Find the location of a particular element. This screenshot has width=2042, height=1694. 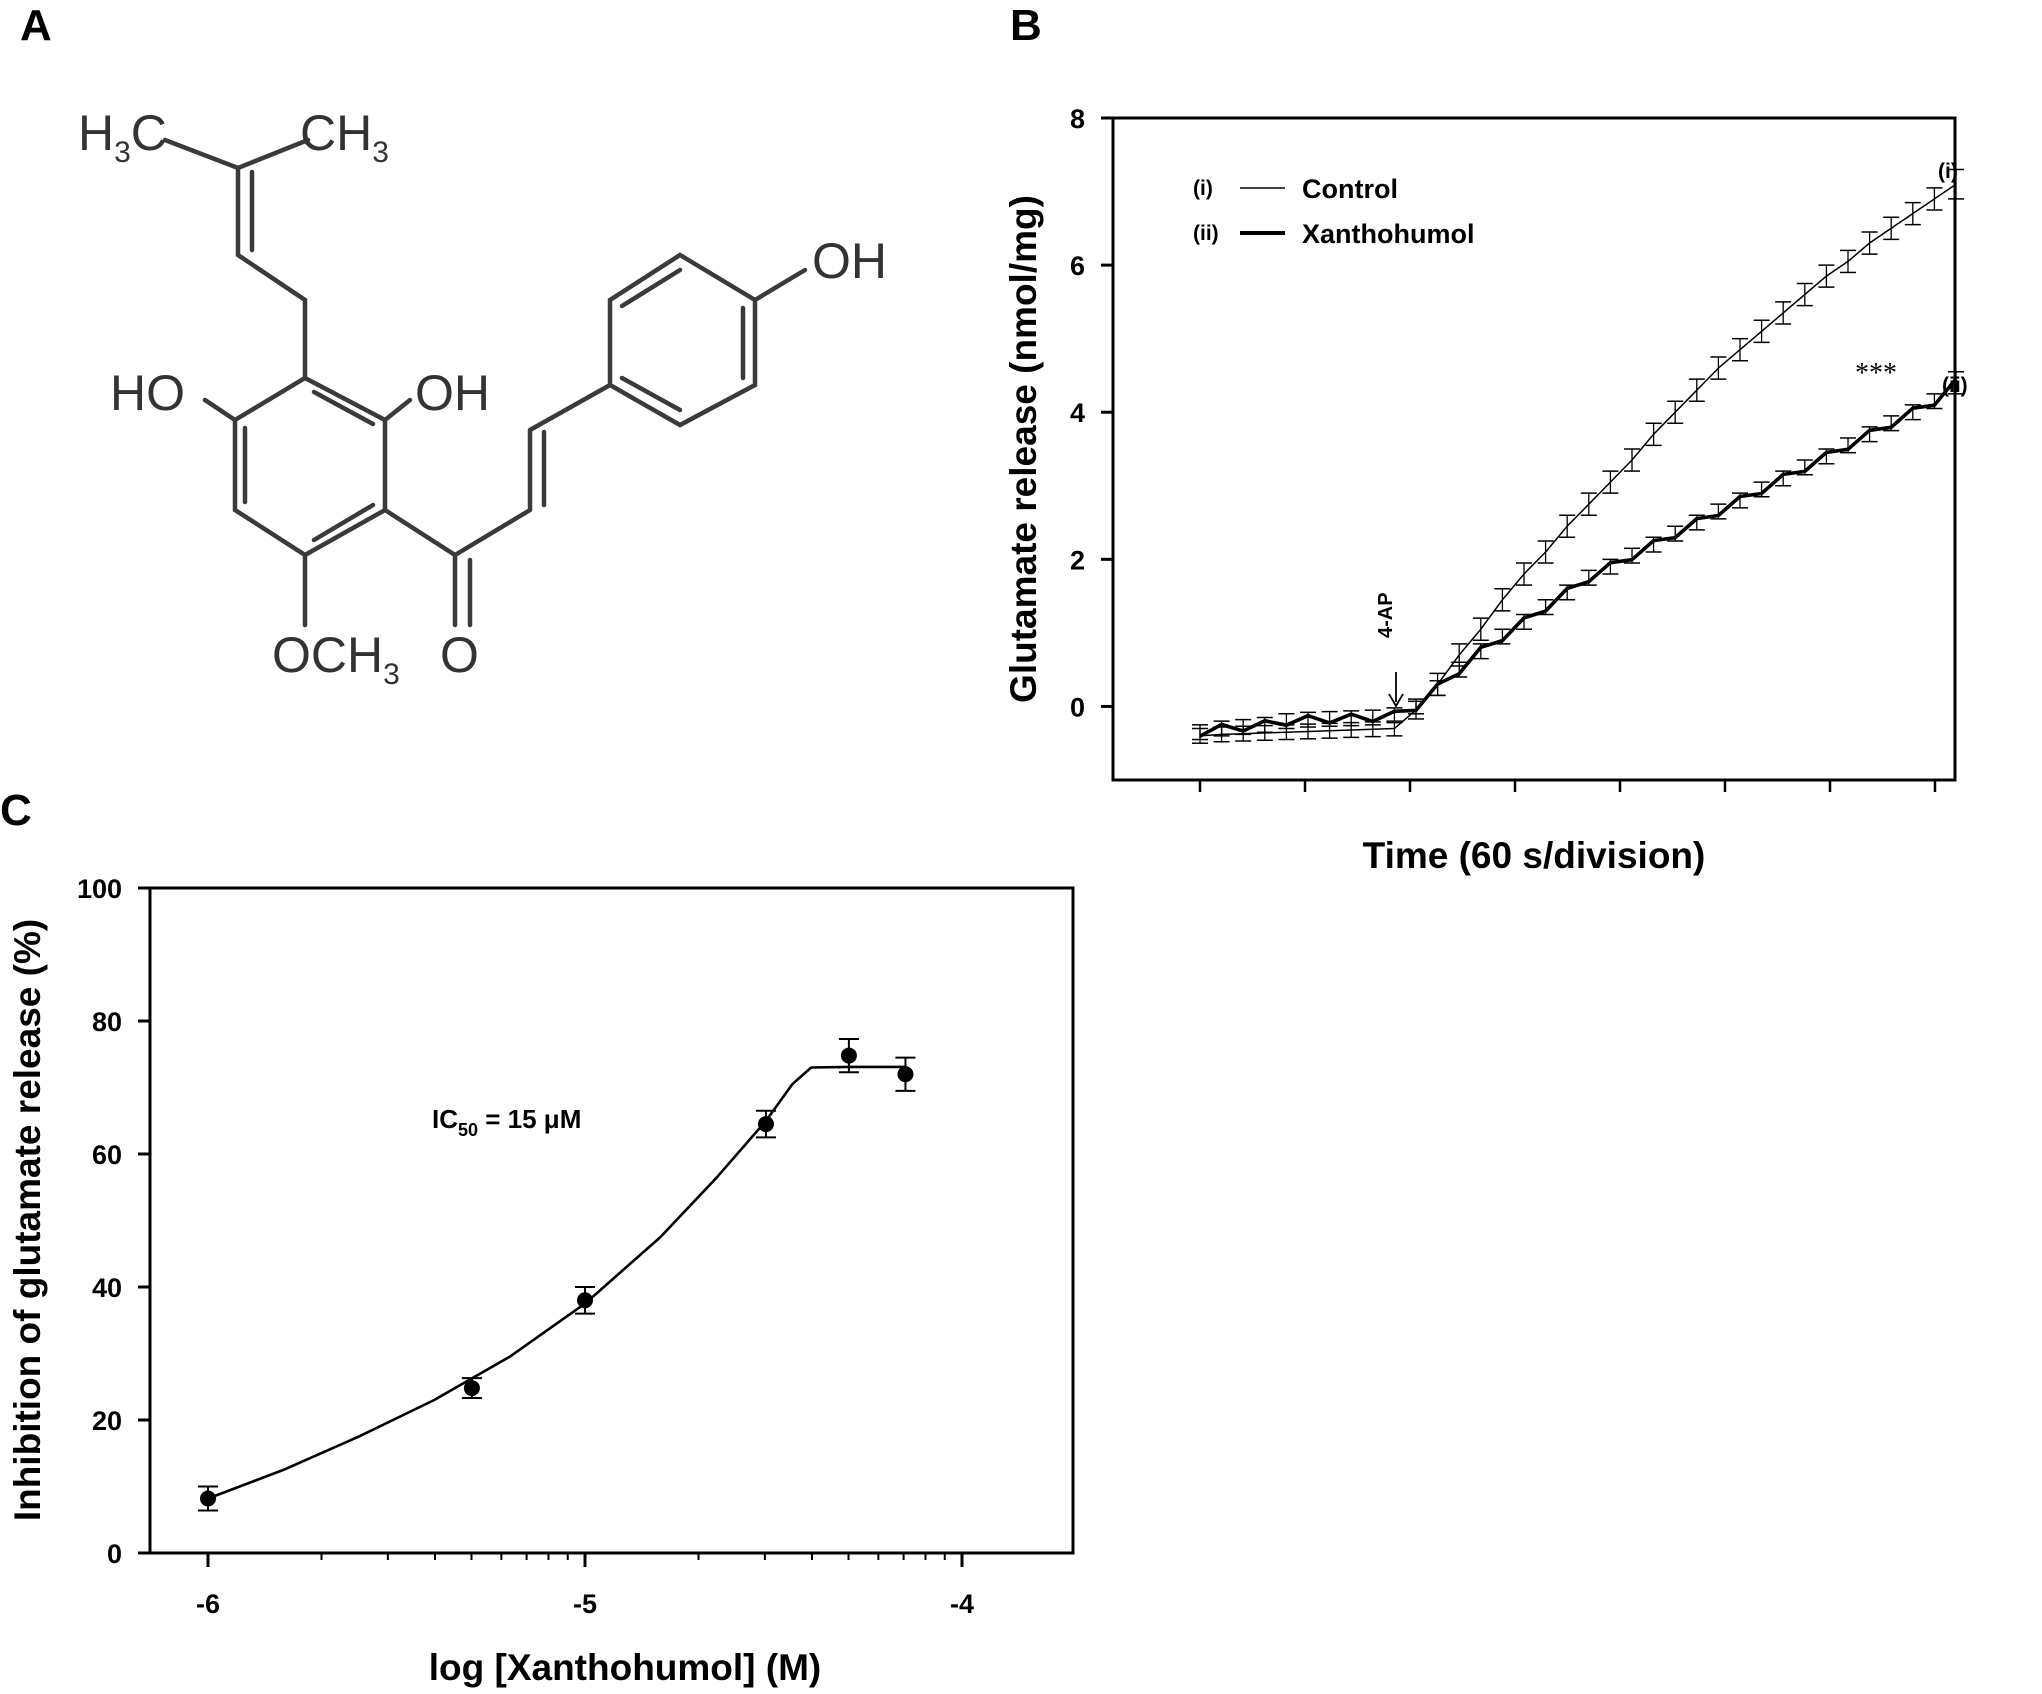

label-oh-mid: OH is located at coordinates (452, 393).